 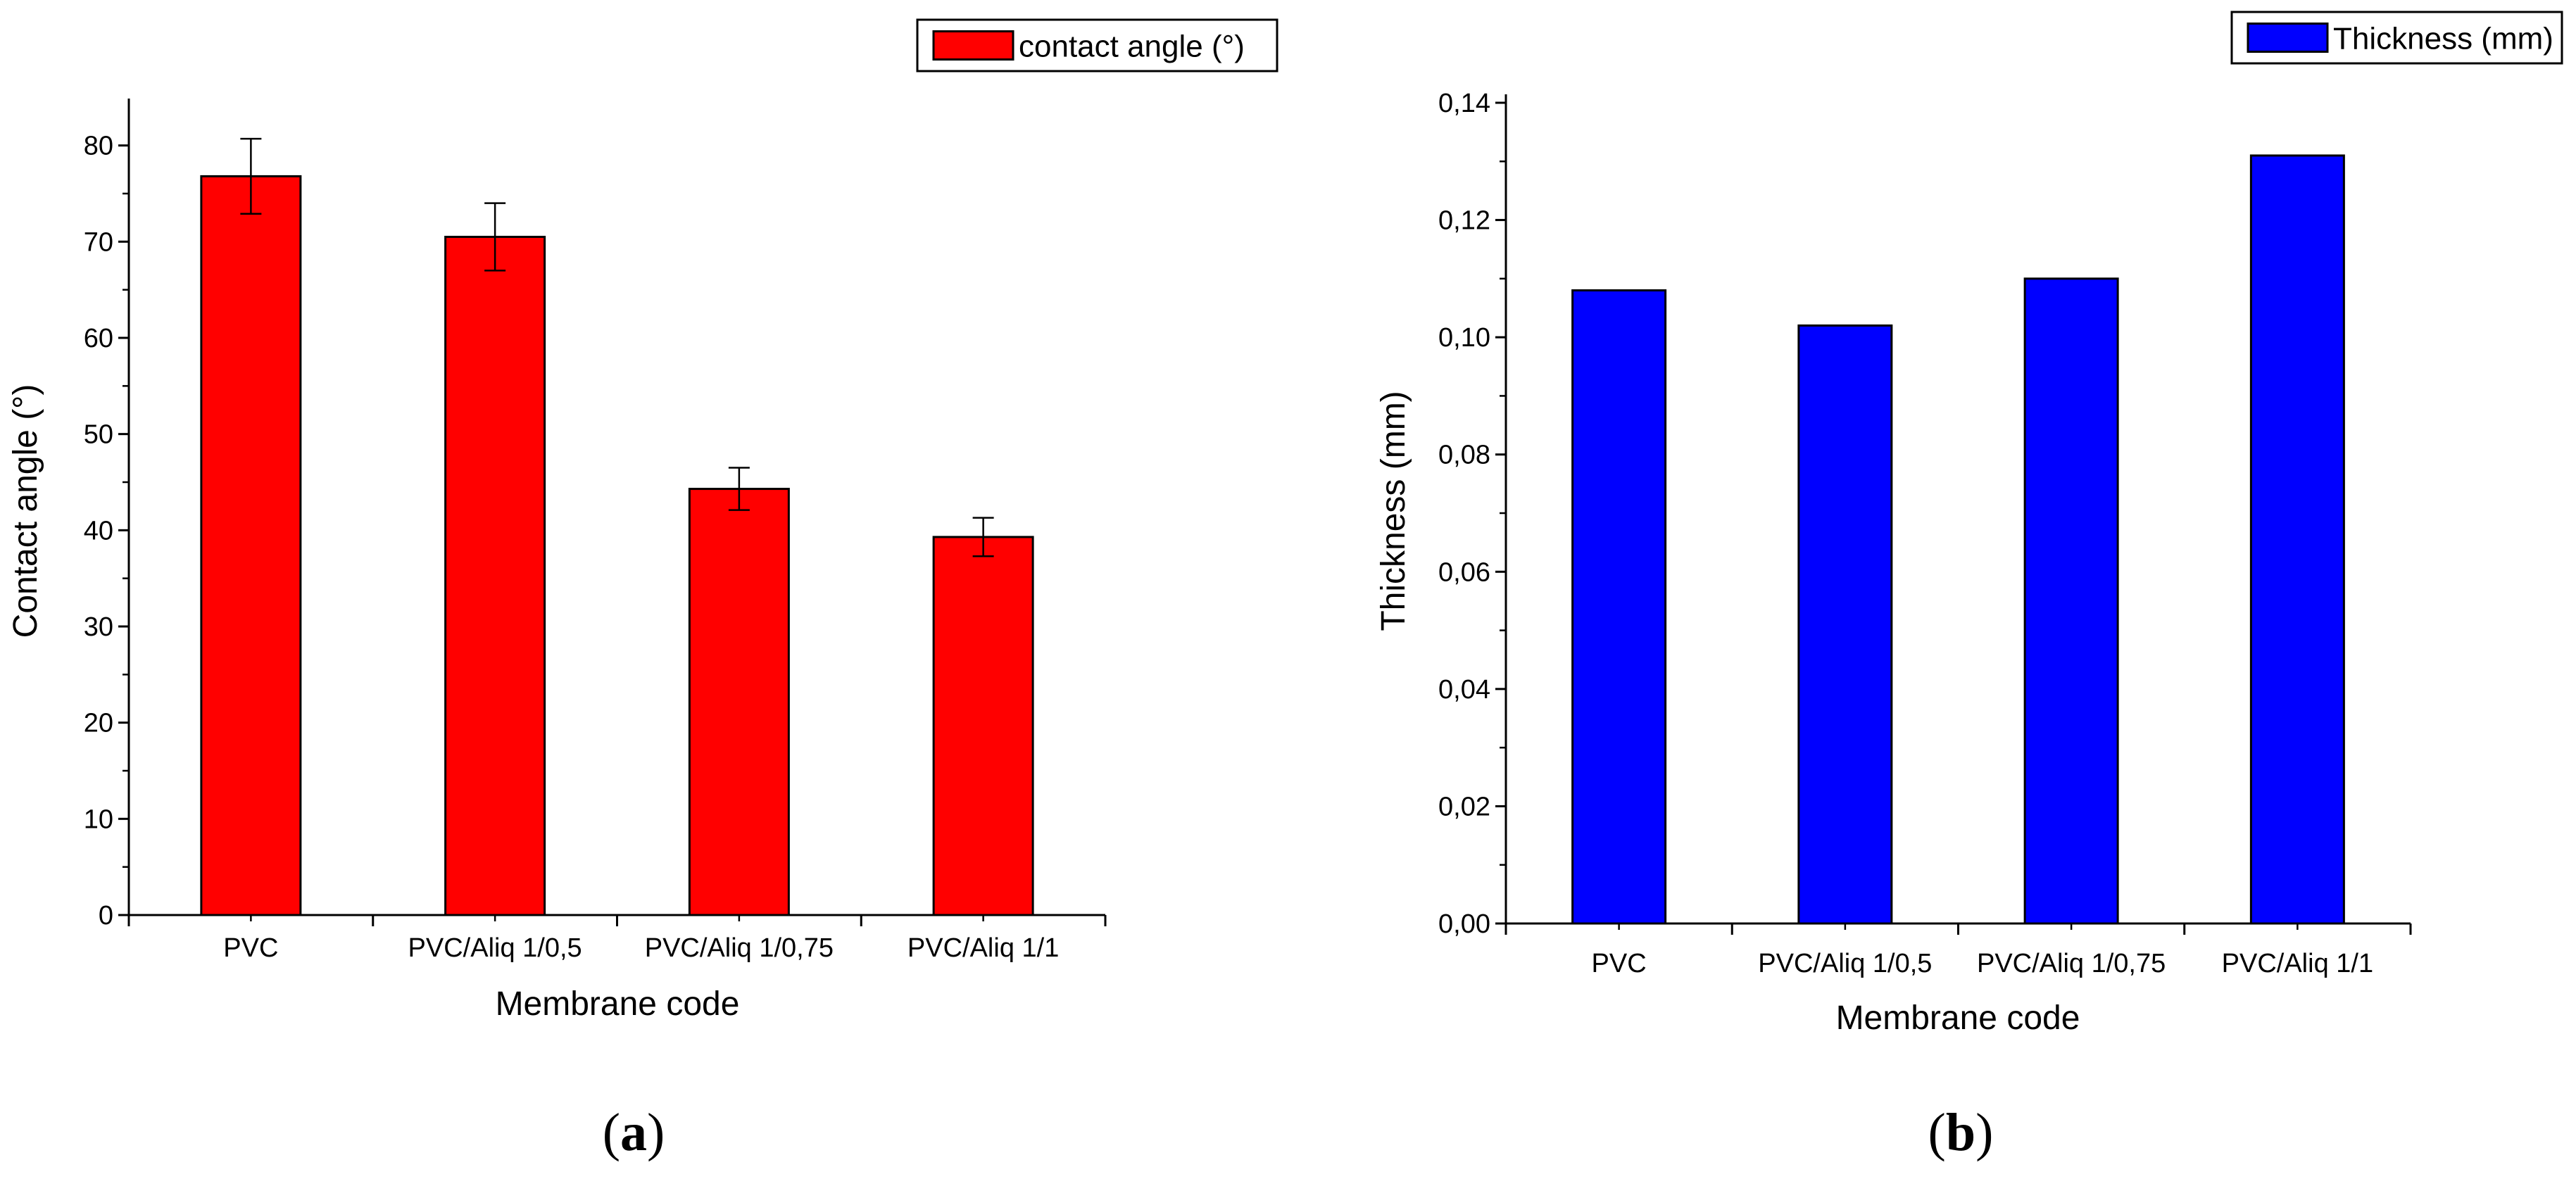 I want to click on y-tick-label: 10, so click(x=99, y=819).